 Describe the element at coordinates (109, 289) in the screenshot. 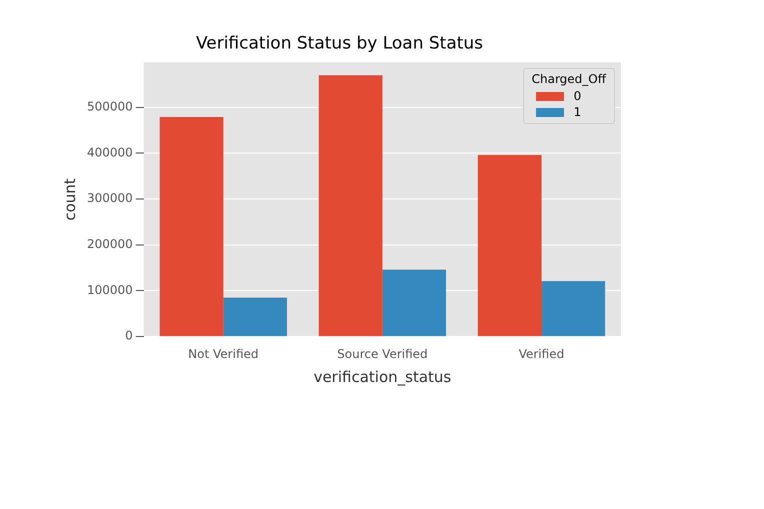

I see `y-tick-label: 100000` at that location.